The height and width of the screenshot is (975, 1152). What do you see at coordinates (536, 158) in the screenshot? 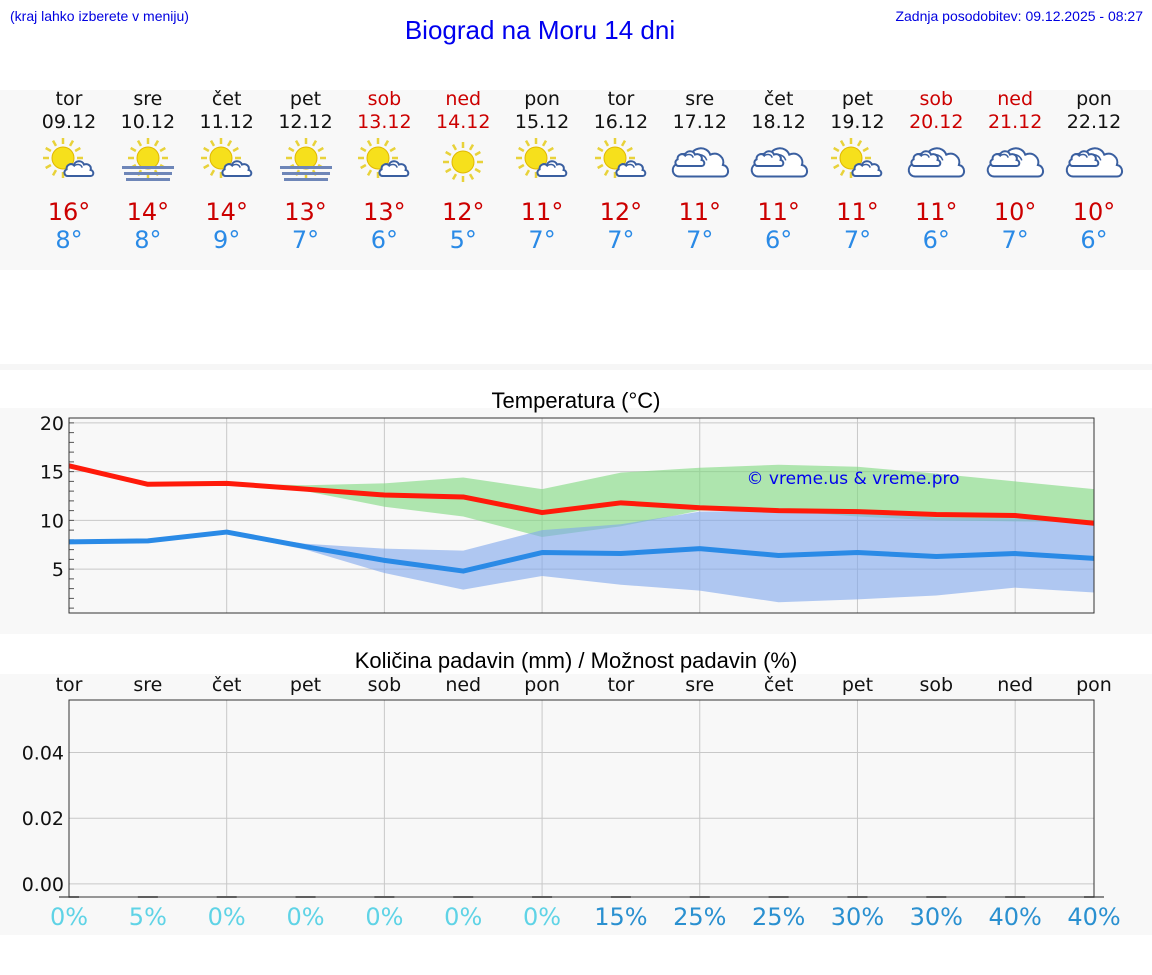
I see `sun-shape` at bounding box center [536, 158].